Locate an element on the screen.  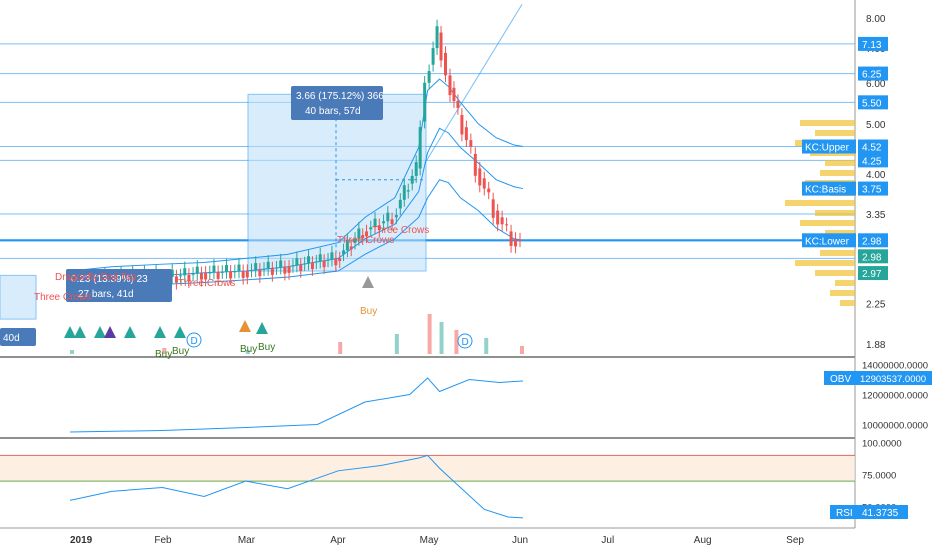
keltner-line is located at coordinates (296, 234).